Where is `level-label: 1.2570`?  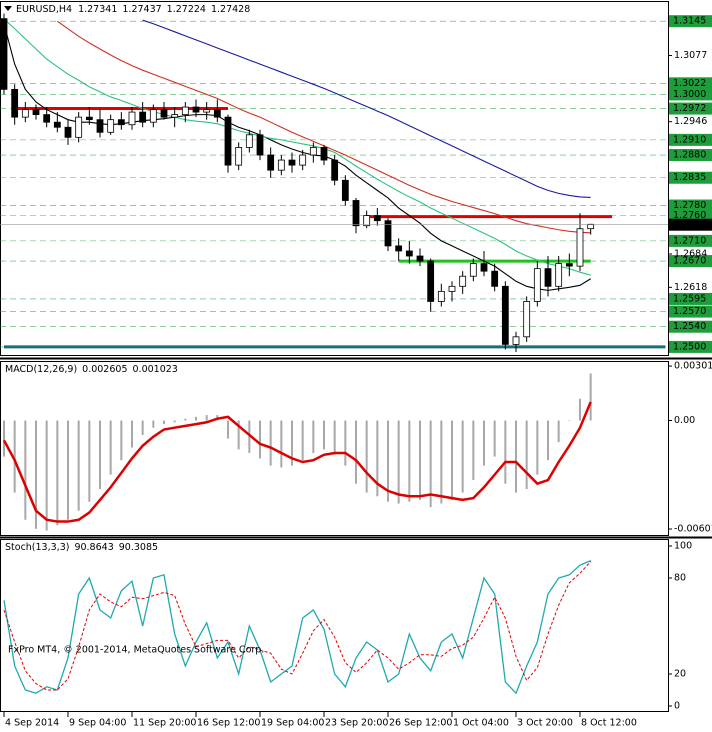 level-label: 1.2570 is located at coordinates (689, 311).